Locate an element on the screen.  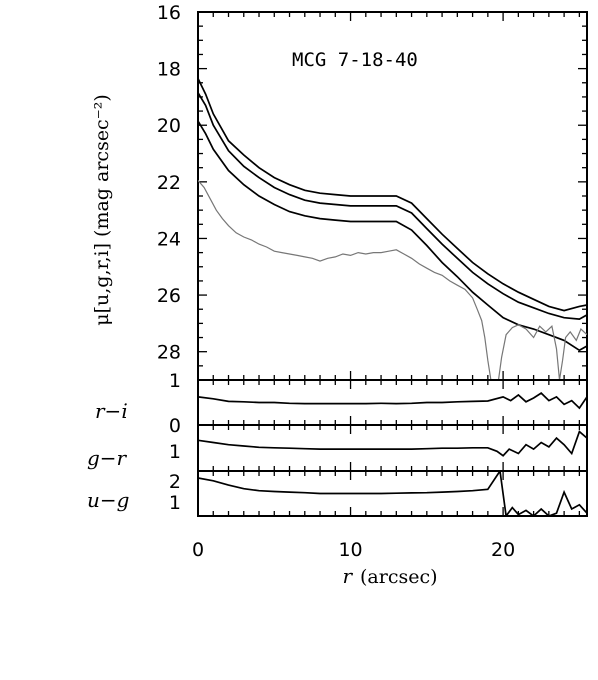
panel-label-g-r: g−r is located at coordinates (107, 458).